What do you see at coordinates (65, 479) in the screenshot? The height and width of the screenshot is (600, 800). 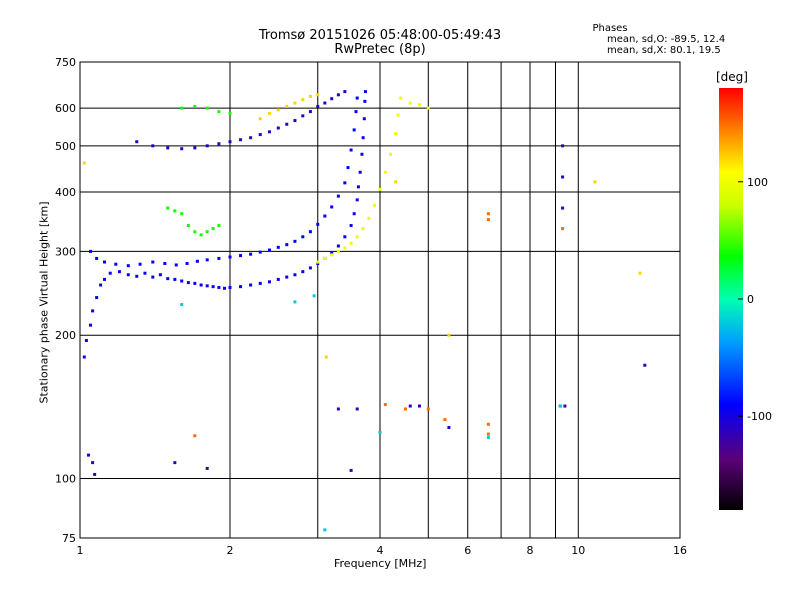 I see `y-tick-label: 100` at bounding box center [65, 479].